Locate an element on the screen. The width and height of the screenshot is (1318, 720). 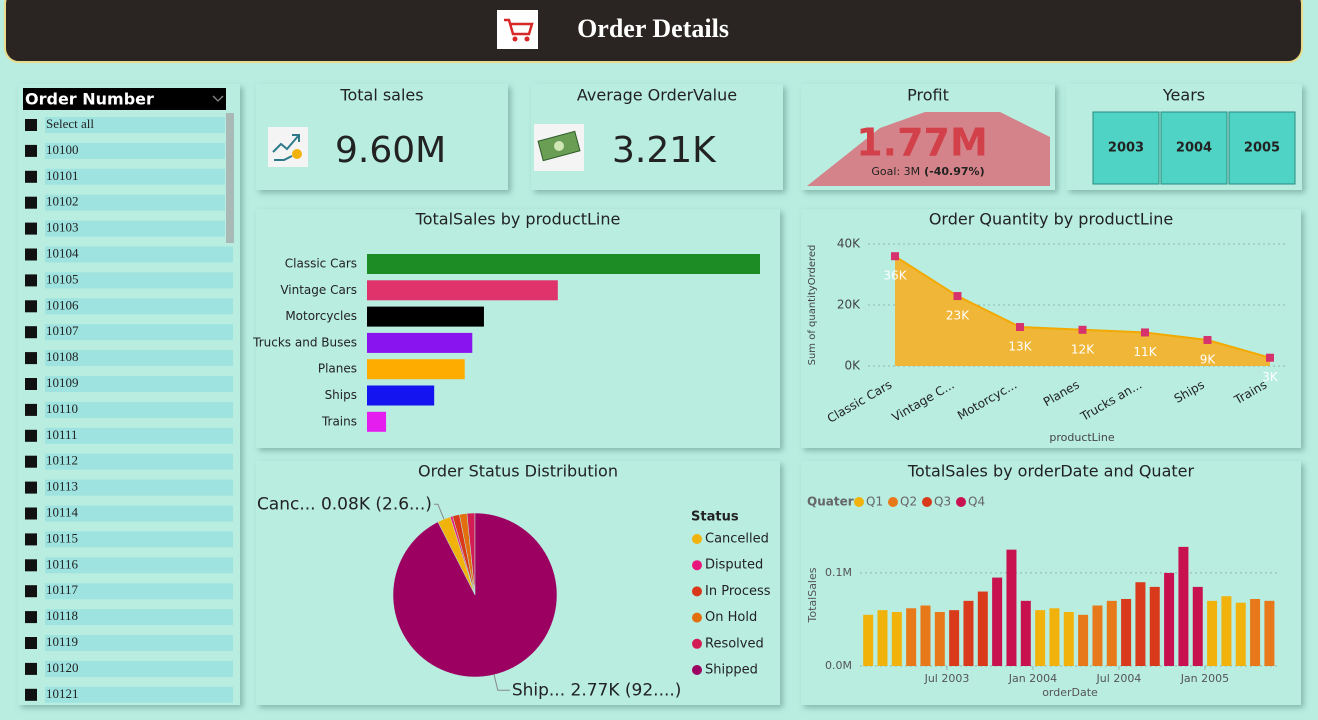
y-tick-label: 40K is located at coordinates (849, 244).